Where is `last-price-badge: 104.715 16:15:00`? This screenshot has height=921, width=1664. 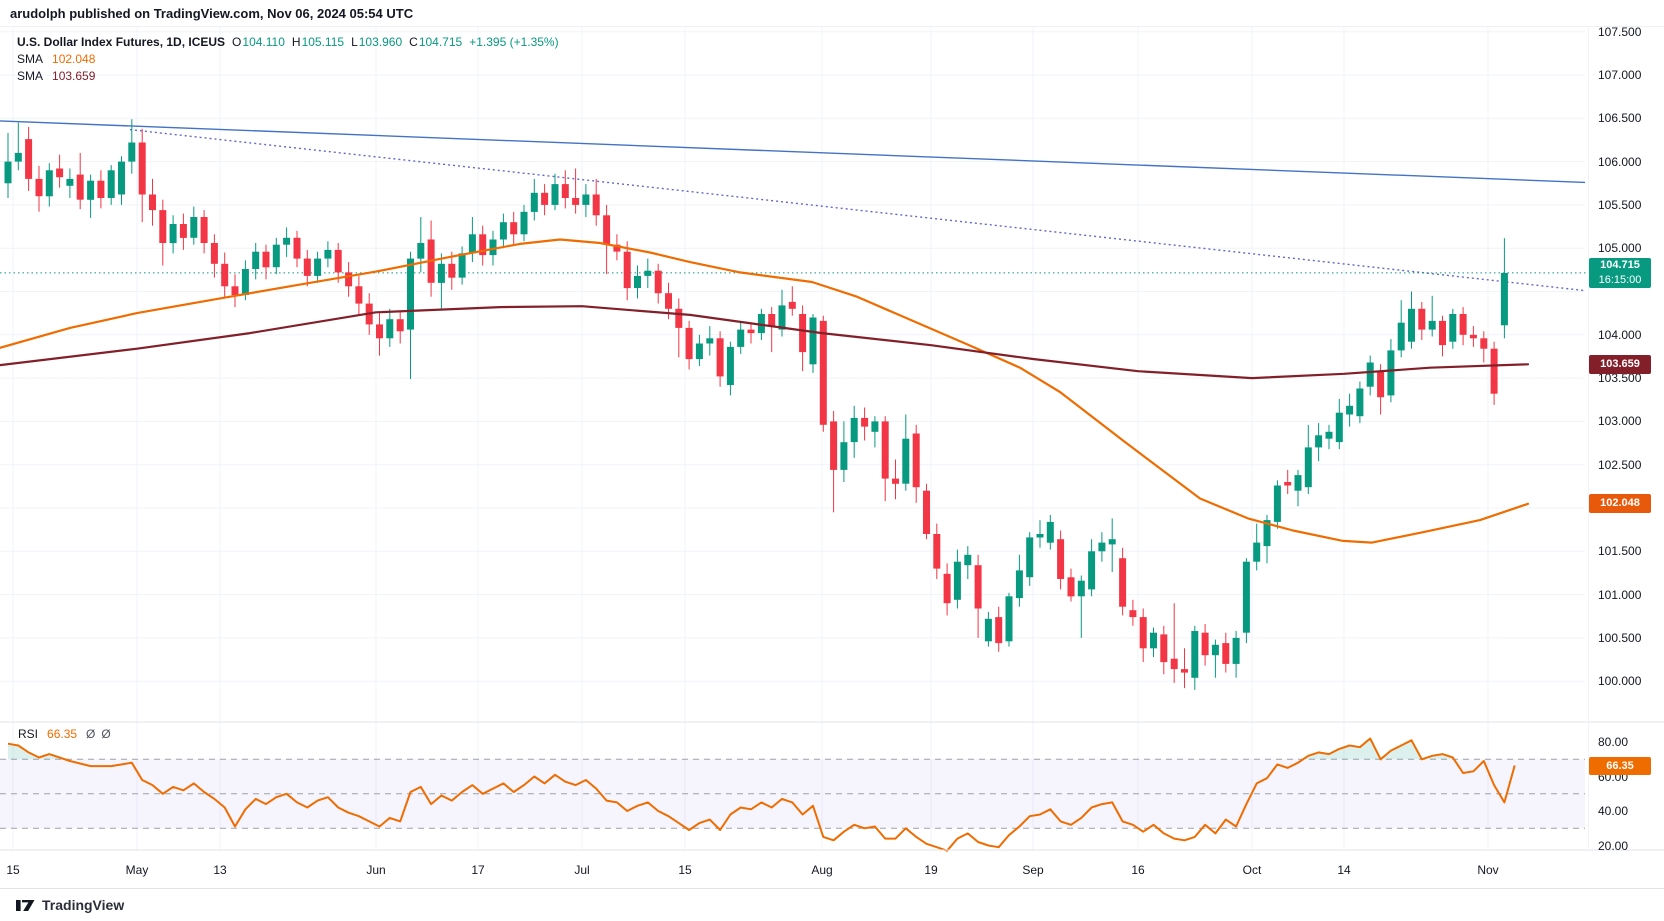 last-price-badge: 104.715 16:15:00 is located at coordinates (1620, 272).